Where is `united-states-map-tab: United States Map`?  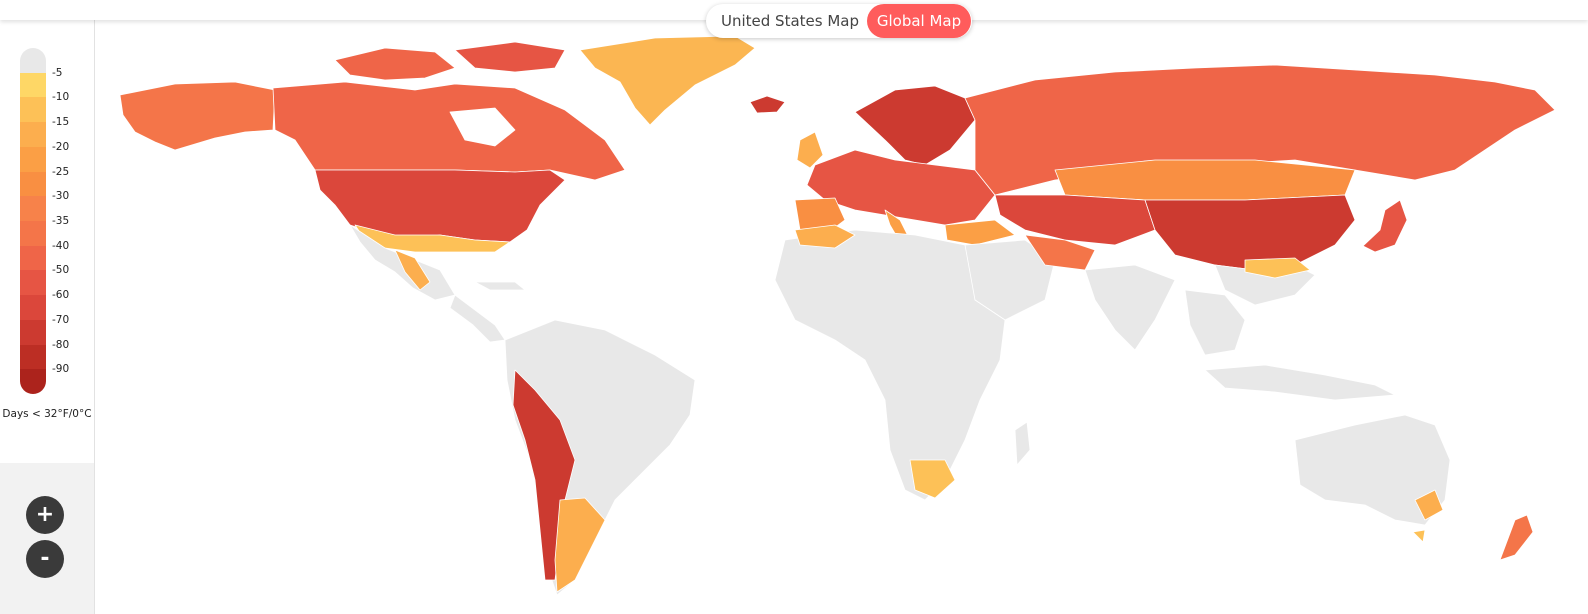
united-states-map-tab: United States Map is located at coordinates (790, 21).